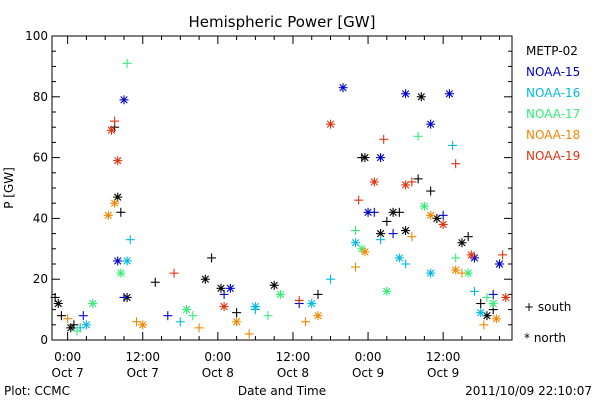 This screenshot has height=400, width=600. Describe the element at coordinates (553, 135) in the screenshot. I see `legend-entry: NOAA-18` at that location.